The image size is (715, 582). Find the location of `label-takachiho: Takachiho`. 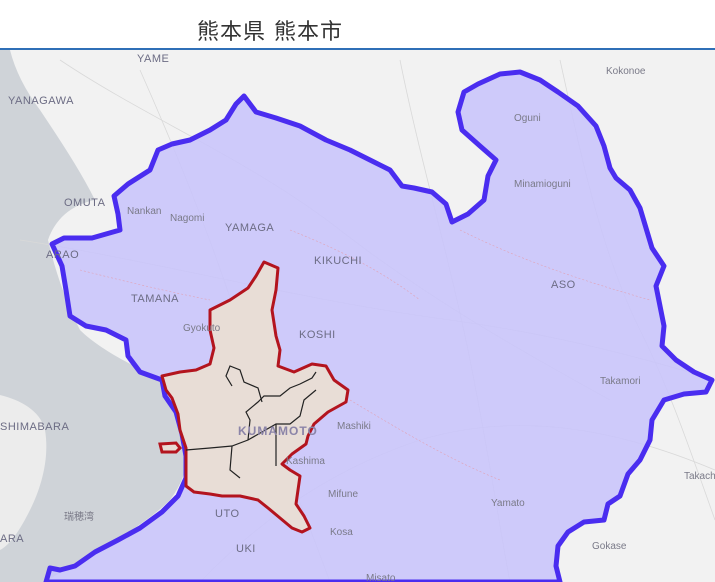

label-takachiho: Takachiho is located at coordinates (699, 476).